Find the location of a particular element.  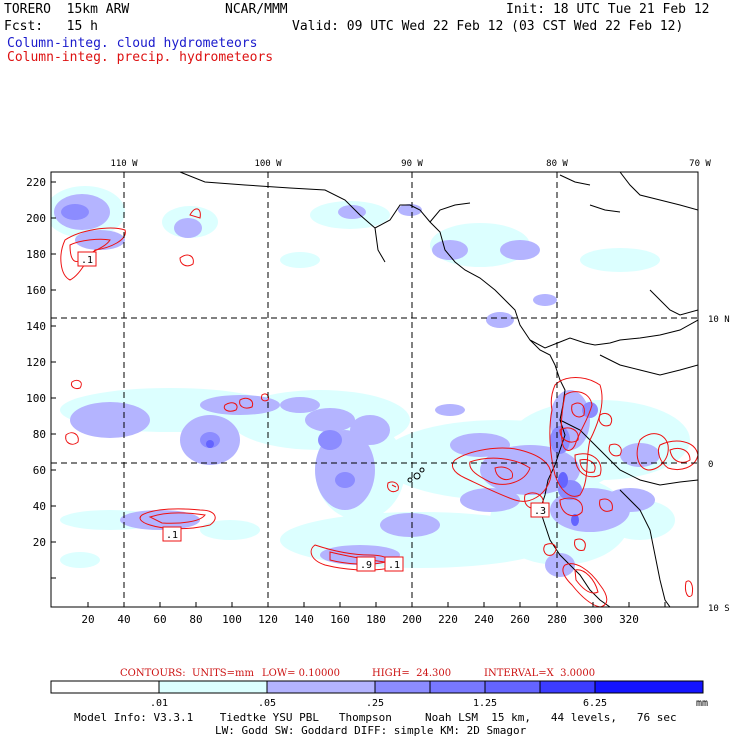

x-tick-label: 240 is located at coordinates (484, 619).